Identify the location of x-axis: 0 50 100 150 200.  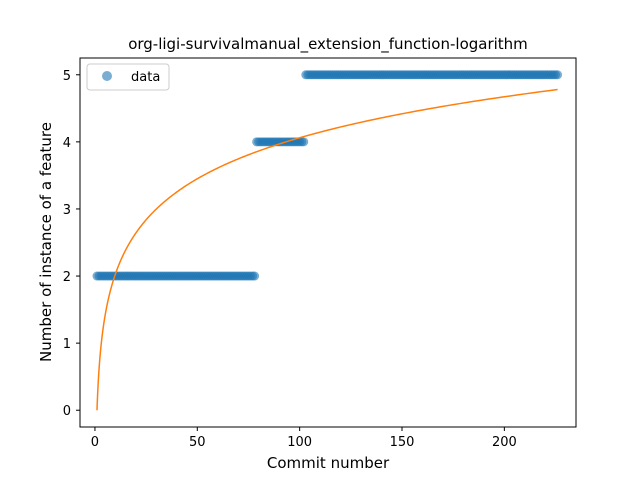
(304, 438).